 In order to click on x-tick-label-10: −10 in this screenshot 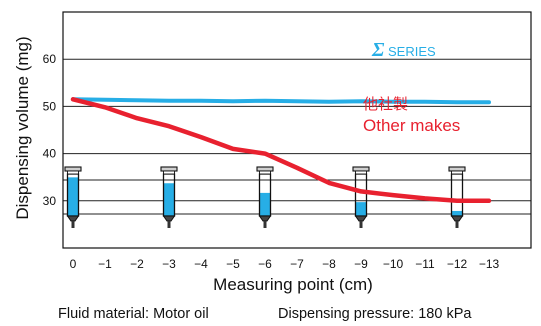, I will do `click(393, 264)`.